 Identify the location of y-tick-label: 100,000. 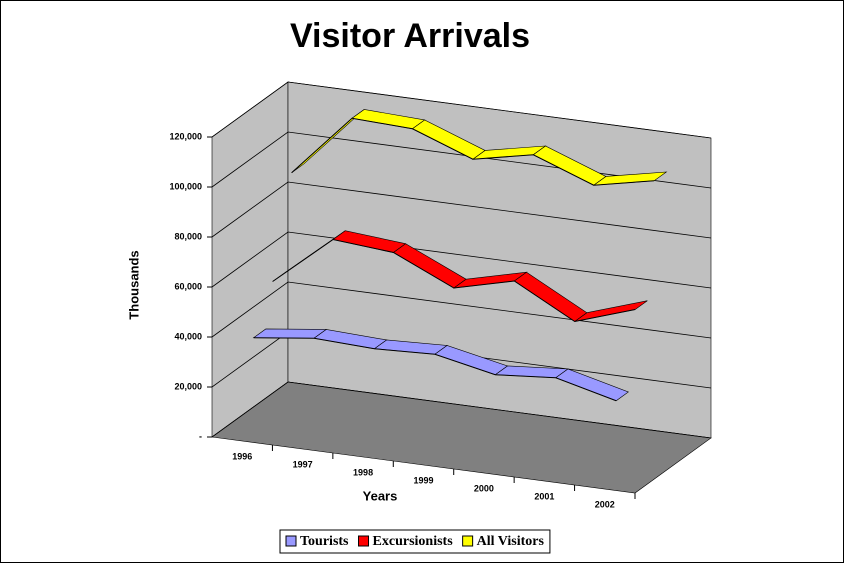
(185, 186).